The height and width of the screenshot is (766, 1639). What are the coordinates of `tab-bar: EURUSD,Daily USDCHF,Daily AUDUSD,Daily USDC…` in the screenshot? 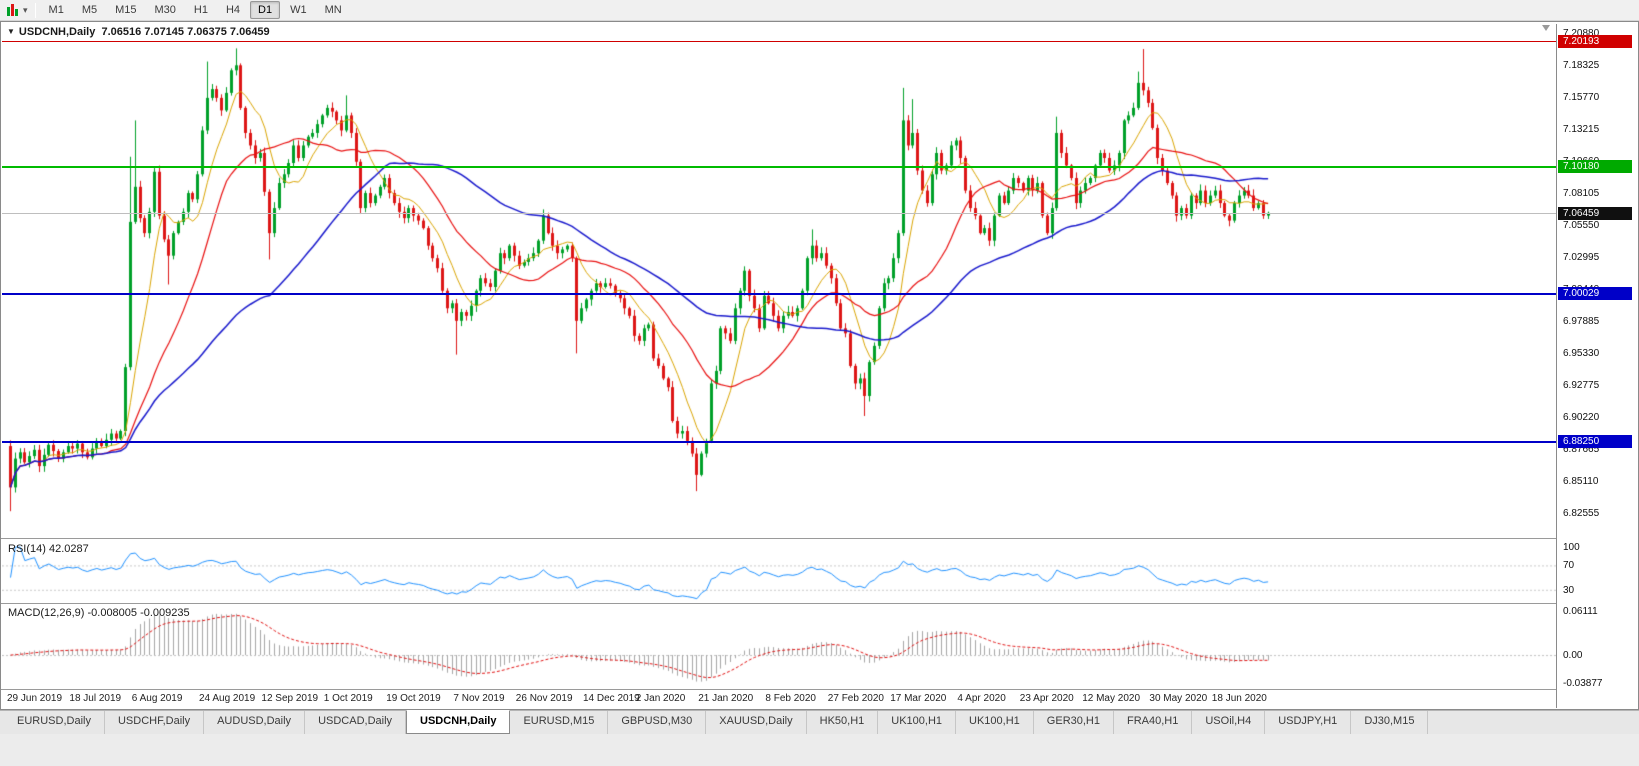 It's located at (819, 722).